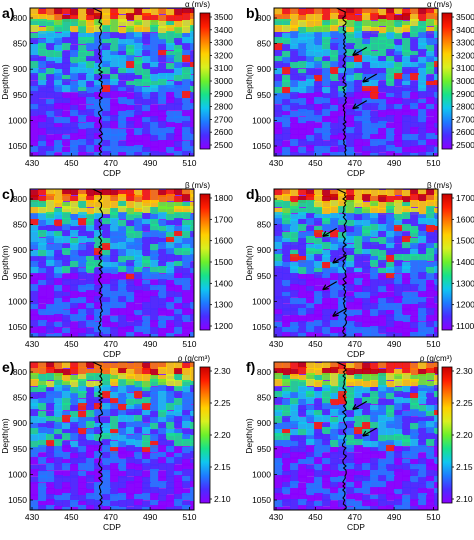 The height and width of the screenshot is (540, 474). What do you see at coordinates (8, 194) in the screenshot?
I see `panel-label: c)` at bounding box center [8, 194].